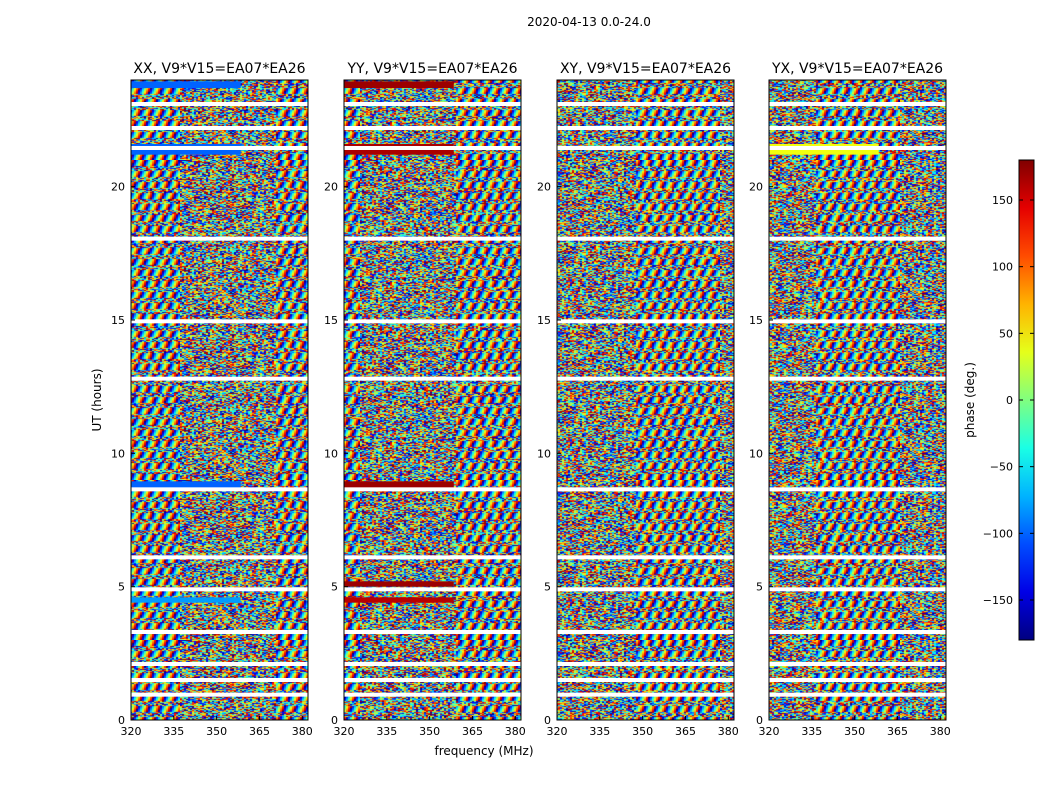  Describe the element at coordinates (97, 399) in the screenshot. I see `y-axis-label: UT (hours)` at that location.